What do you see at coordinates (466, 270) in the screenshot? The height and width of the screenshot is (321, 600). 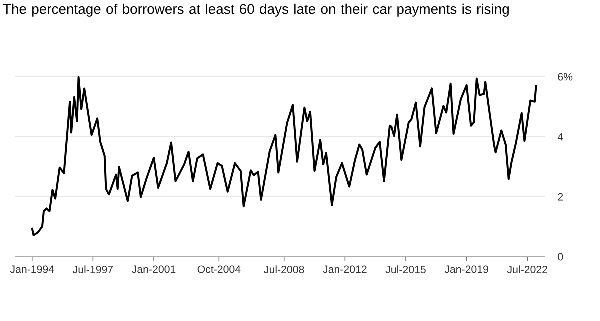 I see `x-tick-label: Jan-2019` at bounding box center [466, 270].